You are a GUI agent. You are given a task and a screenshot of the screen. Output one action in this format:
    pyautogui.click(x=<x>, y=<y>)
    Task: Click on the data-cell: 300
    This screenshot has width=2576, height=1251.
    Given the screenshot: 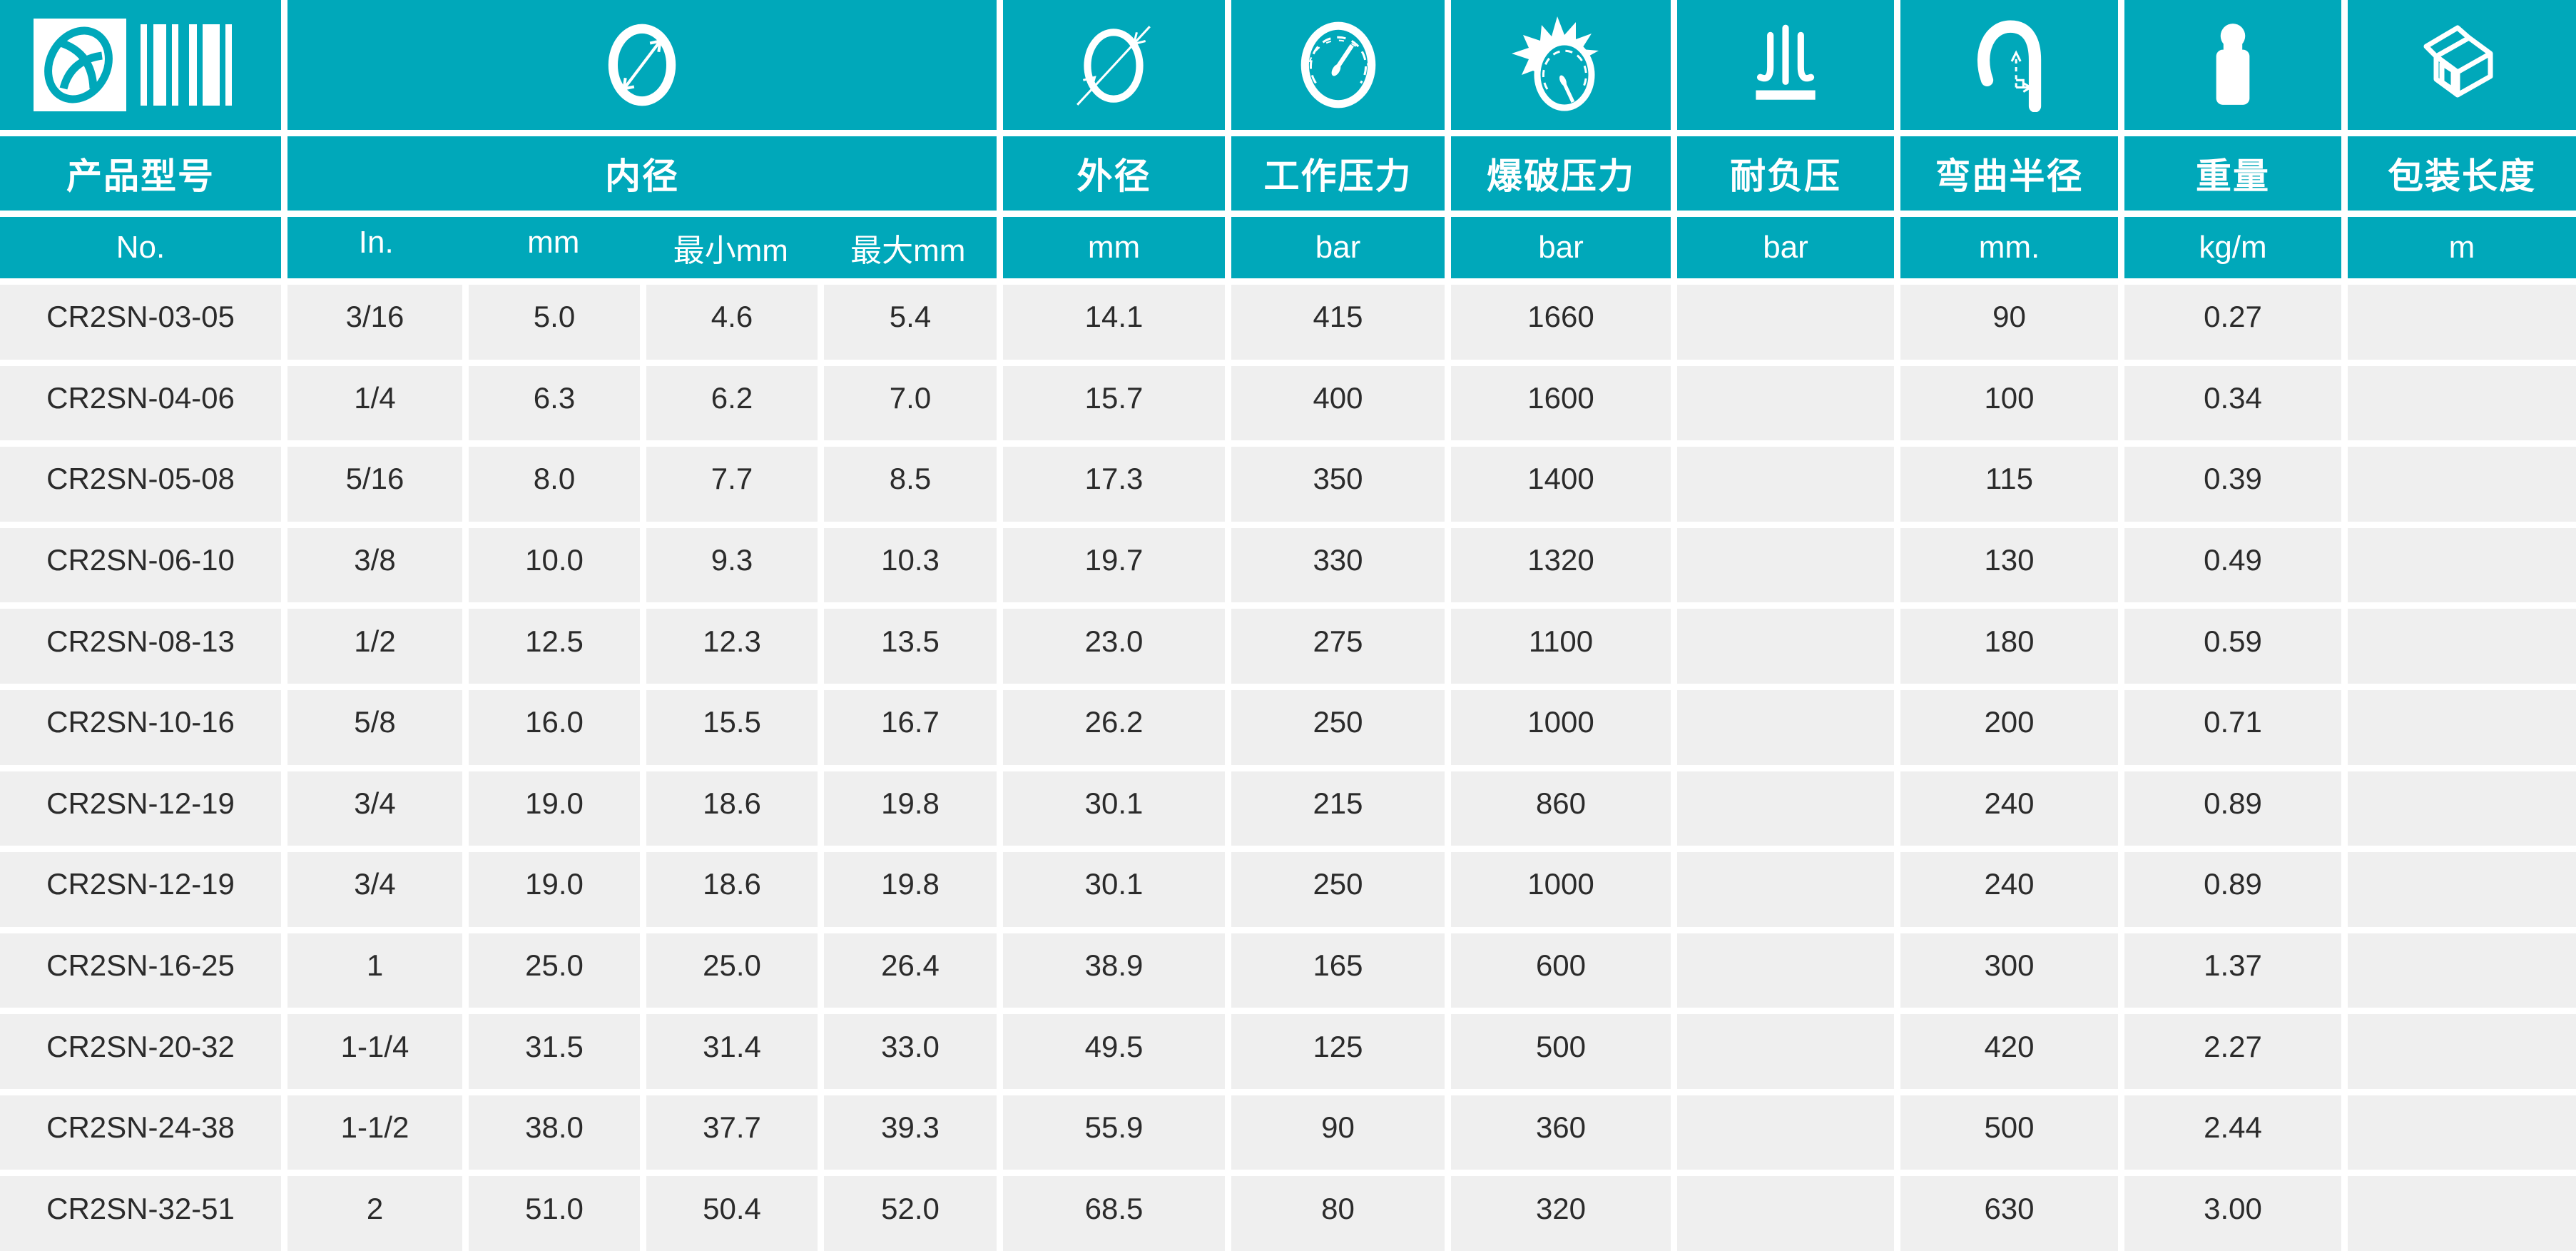 What is the action you would take?
    pyautogui.click(x=2009, y=970)
    